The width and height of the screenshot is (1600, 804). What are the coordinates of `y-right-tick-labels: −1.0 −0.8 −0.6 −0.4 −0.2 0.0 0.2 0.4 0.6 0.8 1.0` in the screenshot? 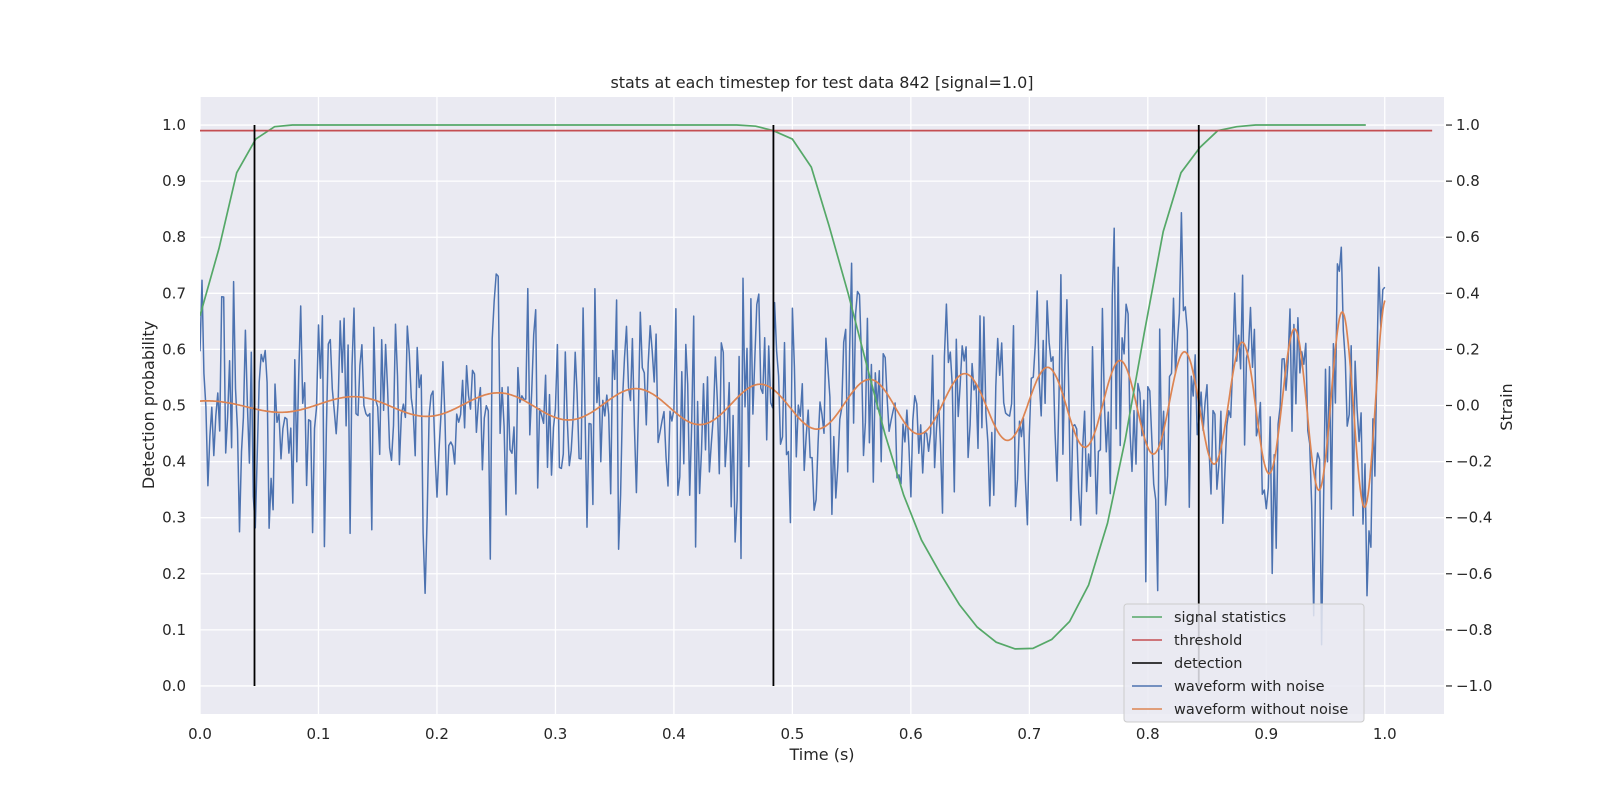 It's located at (1469, 405).